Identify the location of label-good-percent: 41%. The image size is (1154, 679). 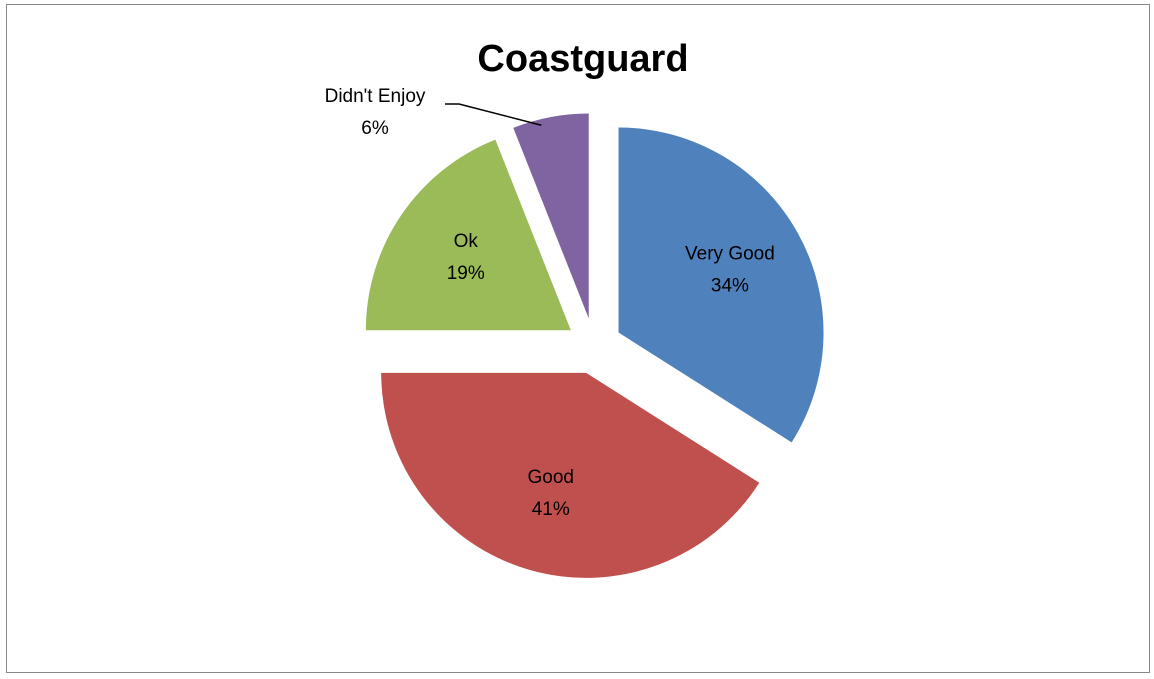
(551, 509).